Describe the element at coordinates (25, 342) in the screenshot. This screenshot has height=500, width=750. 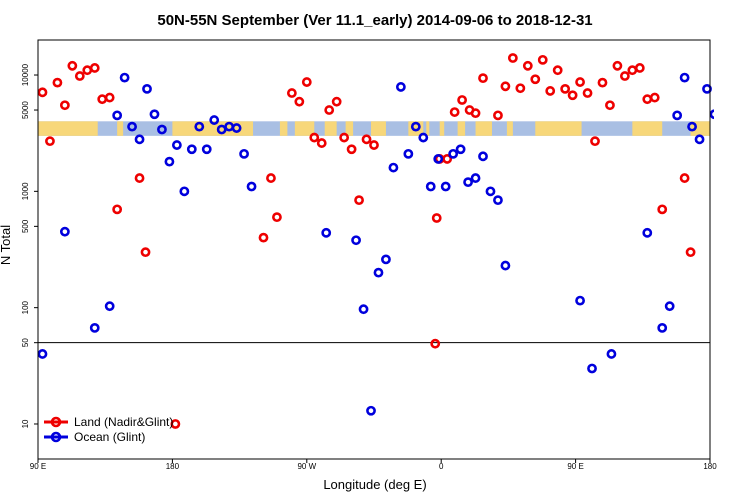
I see `y-tick-label: 50` at that location.